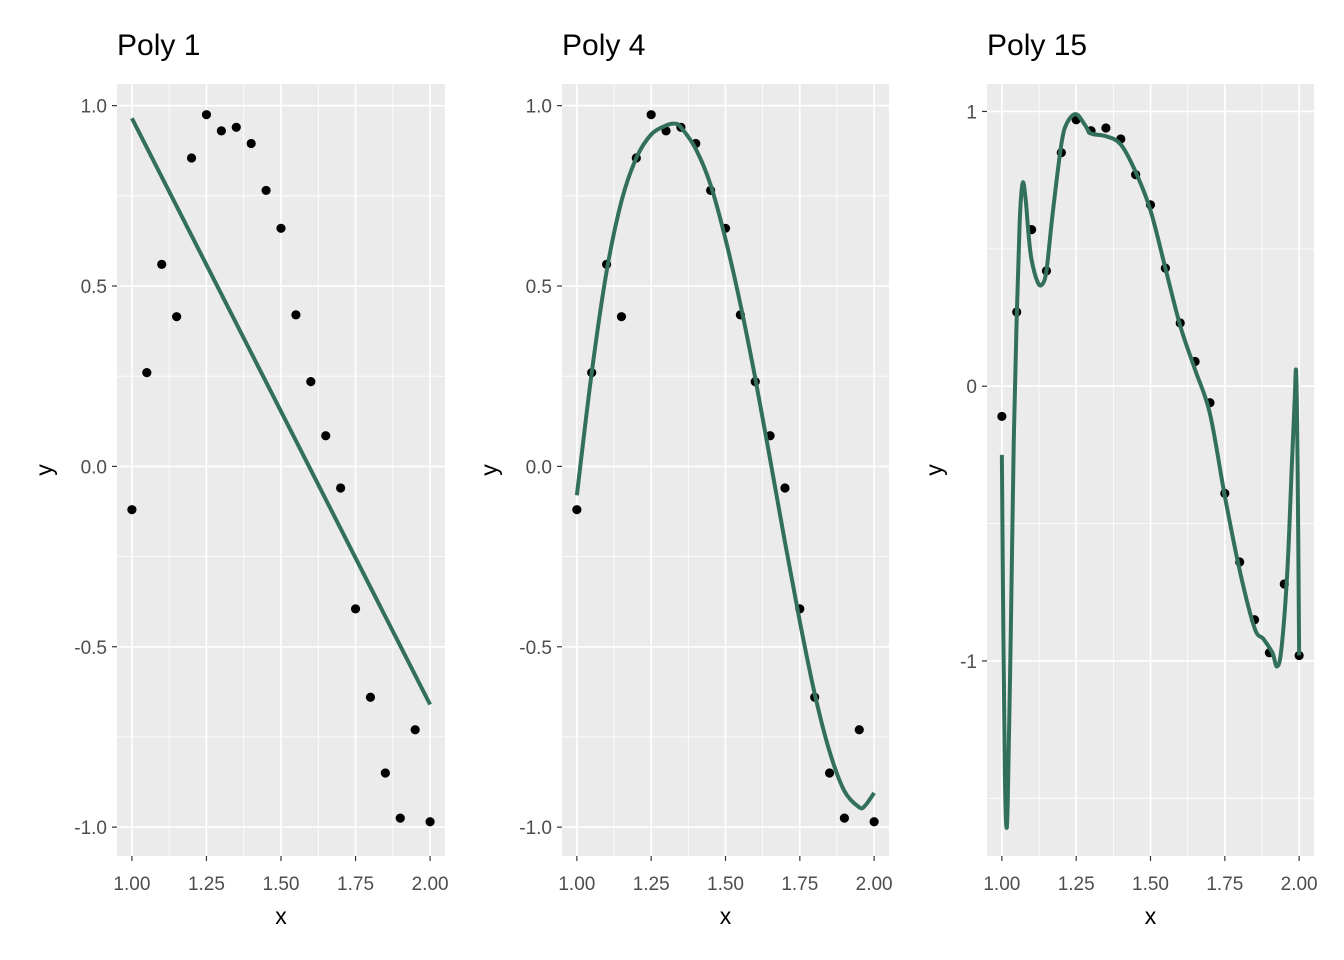 The image size is (1344, 960). What do you see at coordinates (971, 387) in the screenshot?
I see `y-tick-label: 0` at bounding box center [971, 387].